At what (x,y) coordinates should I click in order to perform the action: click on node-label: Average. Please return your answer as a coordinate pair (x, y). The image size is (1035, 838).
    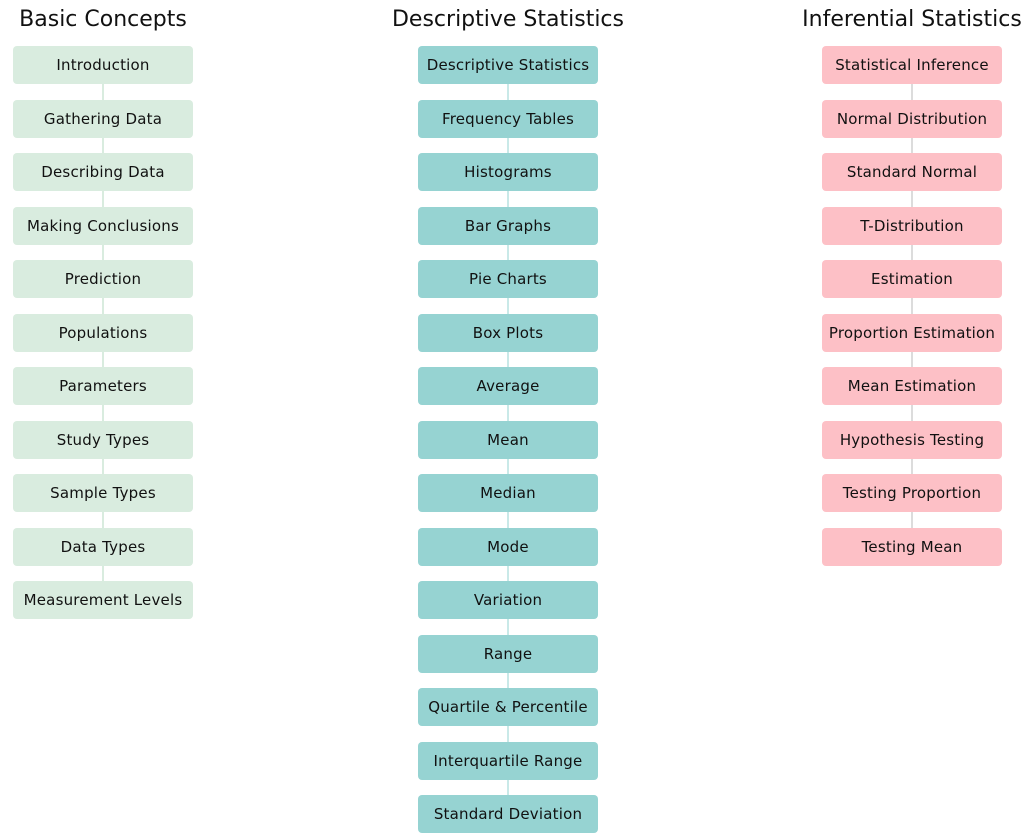
    Looking at the image, I should click on (508, 386).